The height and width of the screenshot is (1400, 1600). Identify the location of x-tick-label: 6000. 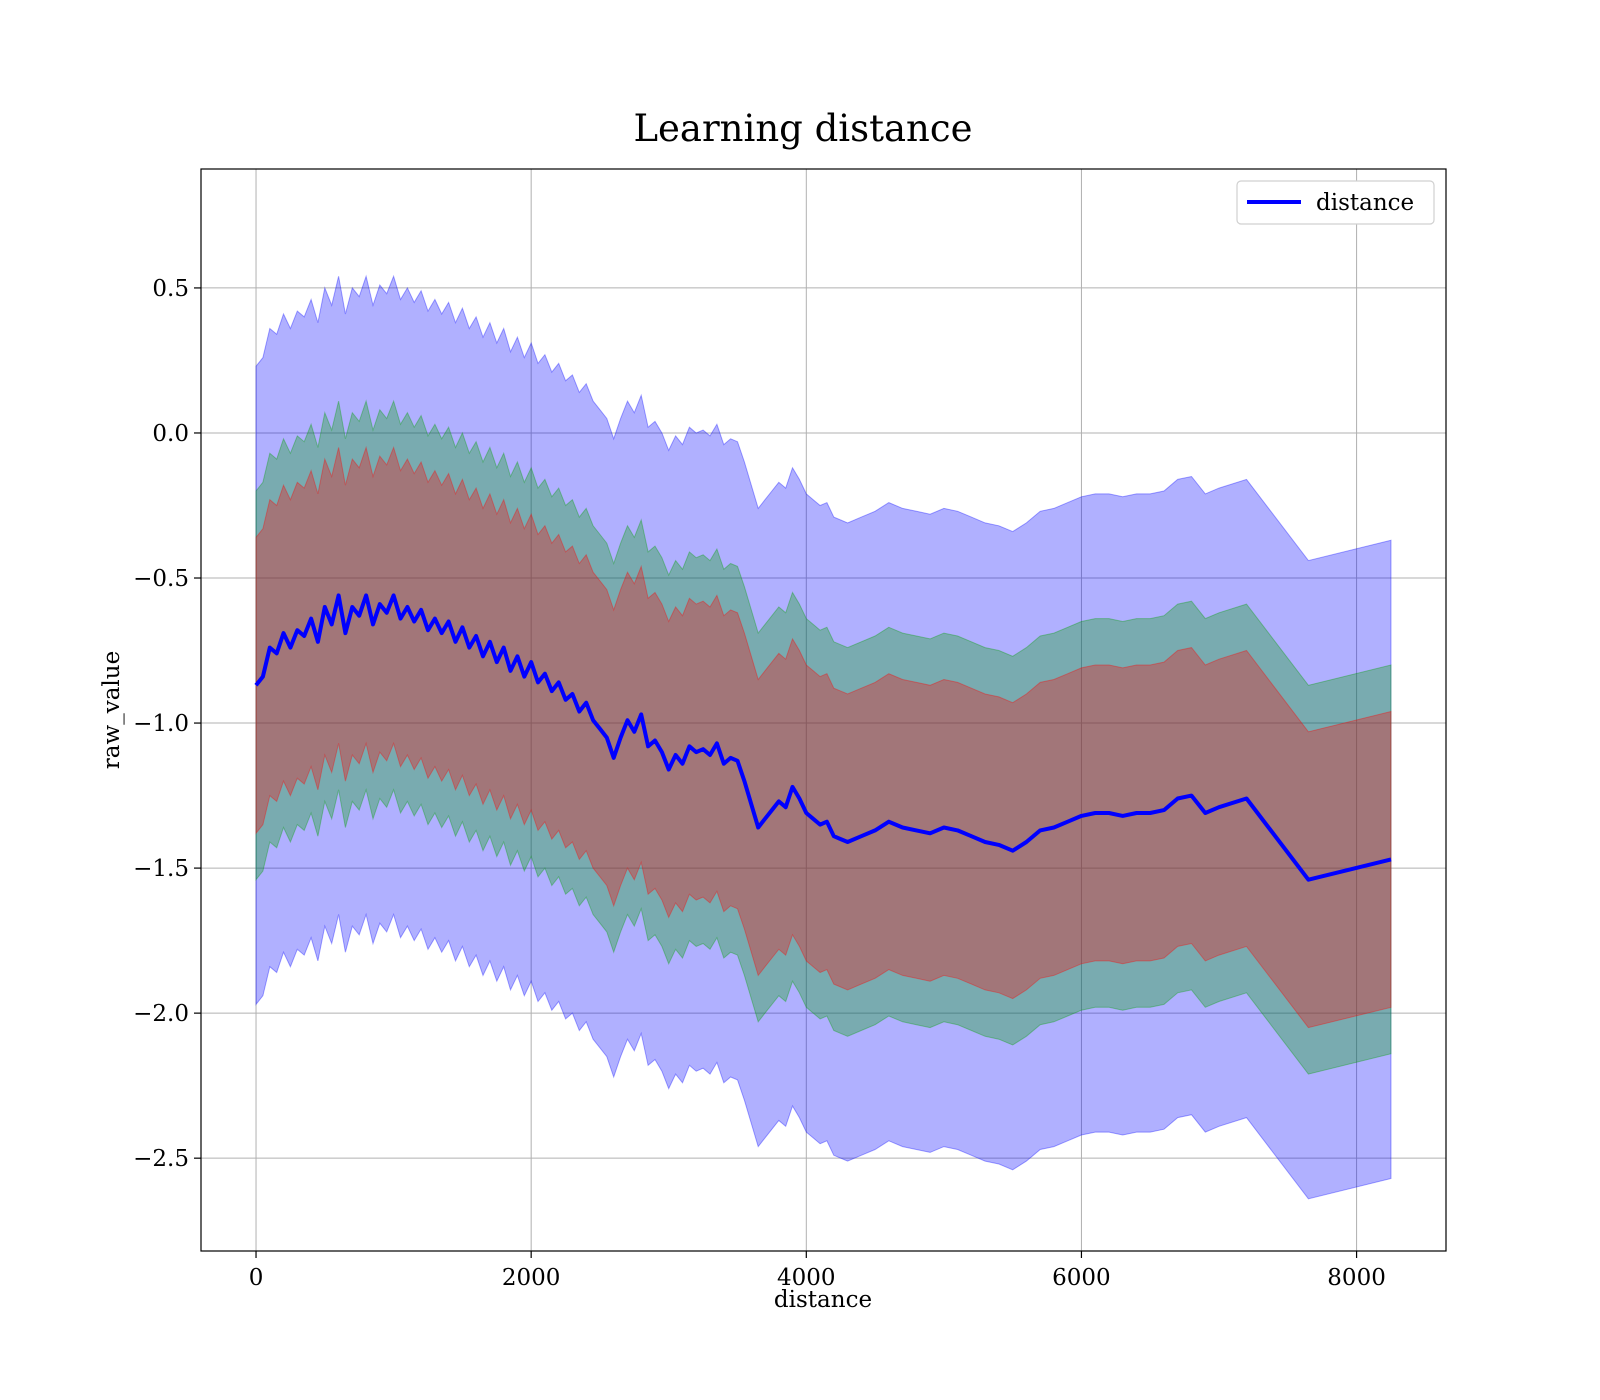
(1081, 1278).